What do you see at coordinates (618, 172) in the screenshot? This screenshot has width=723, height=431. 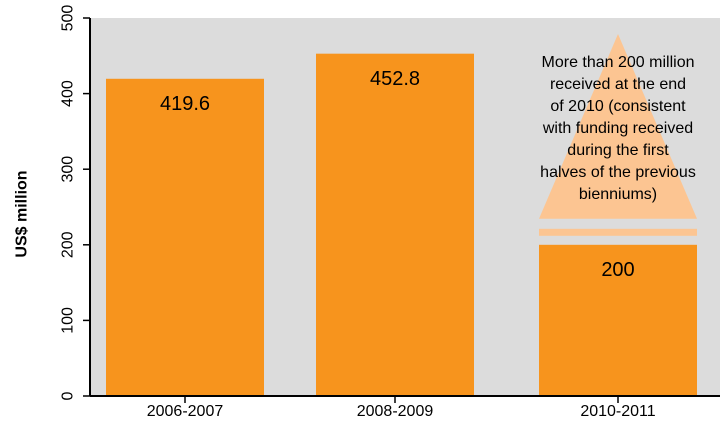 I see `annotation-line: halves of the previous` at bounding box center [618, 172].